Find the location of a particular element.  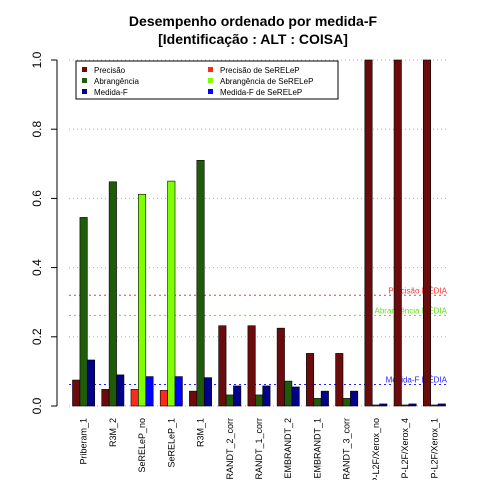

x-tick-label: EMBRANDT_2 is located at coordinates (288, 448).